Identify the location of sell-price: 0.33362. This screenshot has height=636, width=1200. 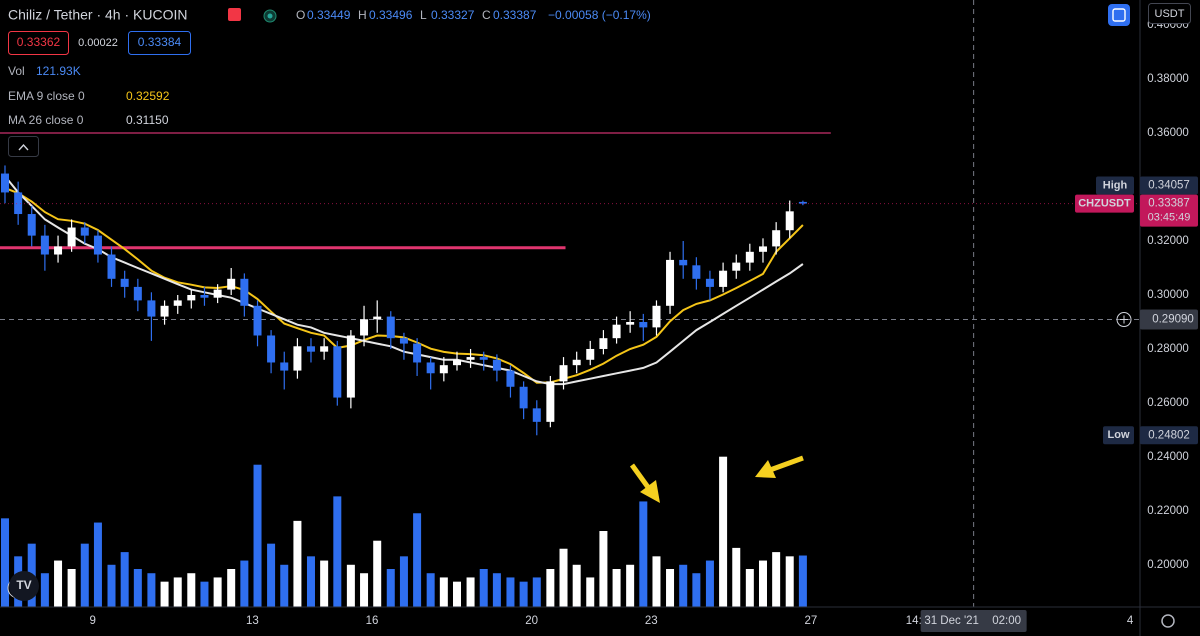
(39, 42).